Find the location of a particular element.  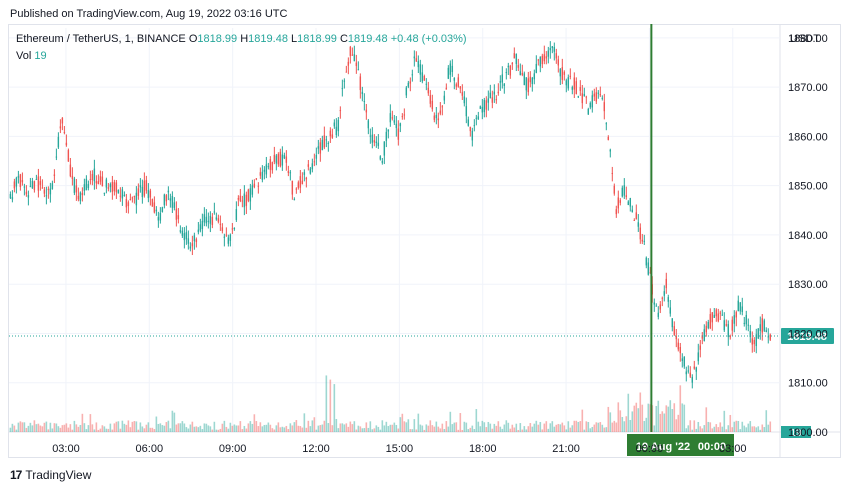

price-tick-label: 1850.00 is located at coordinates (808, 187).